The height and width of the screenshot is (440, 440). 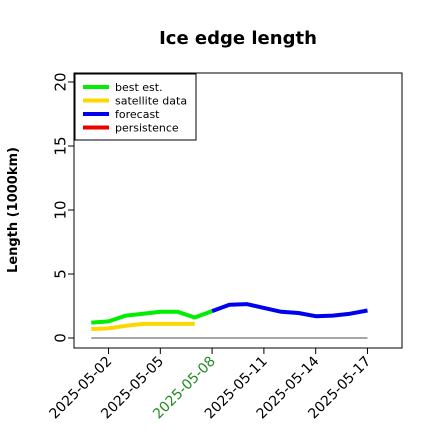 I want to click on legend-label: satellite data, so click(x=151, y=100).